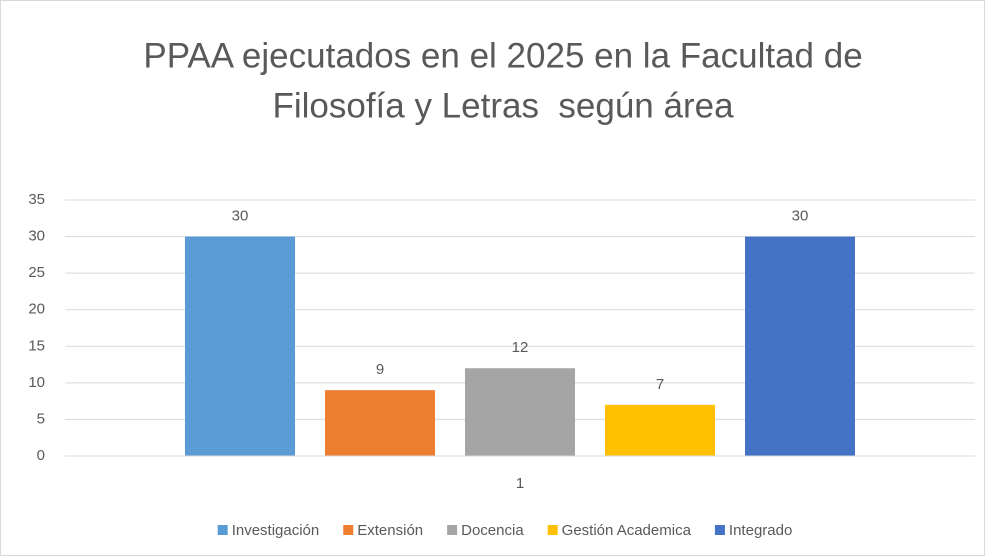 This screenshot has width=985, height=556. What do you see at coordinates (660, 384) in the screenshot?
I see `data-label: 7` at bounding box center [660, 384].